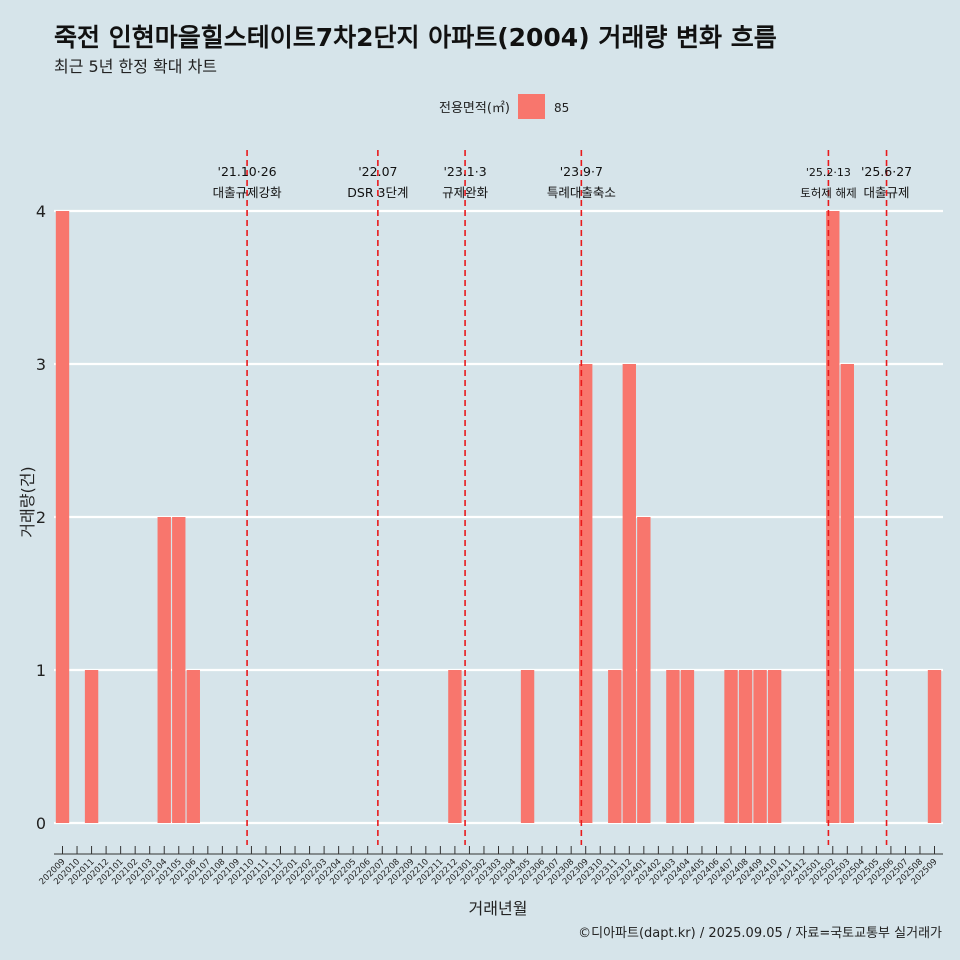 The width and height of the screenshot is (960, 960). What do you see at coordinates (41, 670) in the screenshot?
I see `y-tick-label: 1` at bounding box center [41, 670].